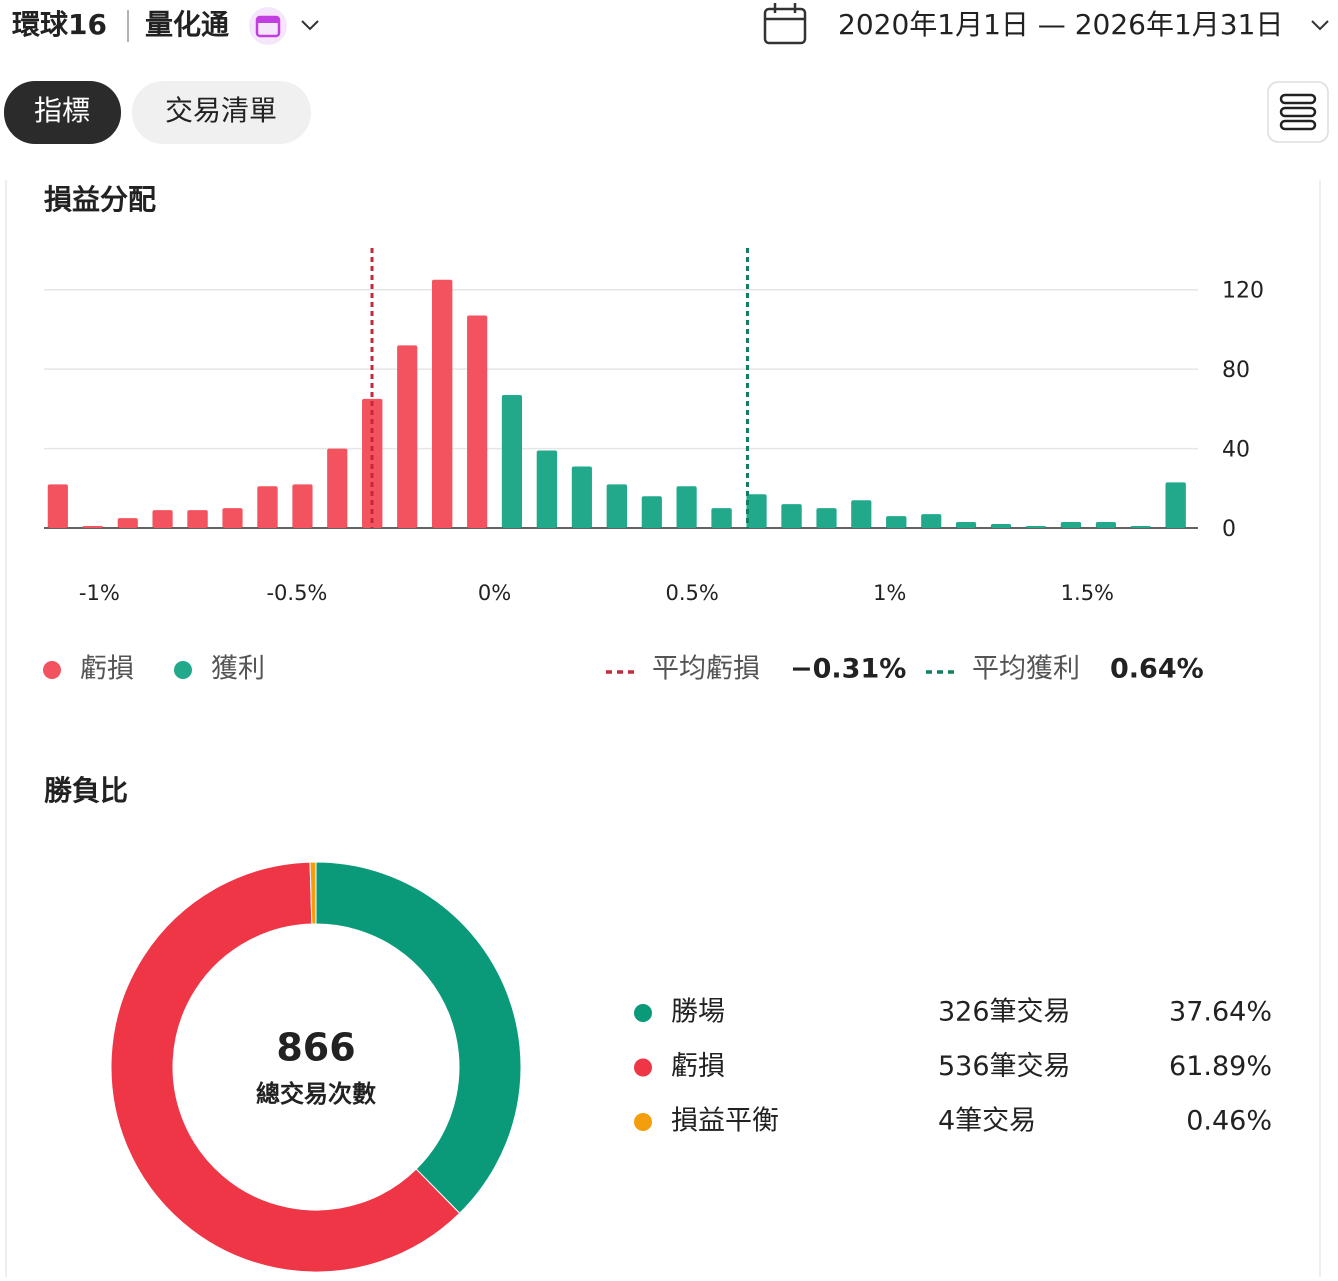  What do you see at coordinates (1229, 529) in the screenshot?
I see `y-tick-label: 0` at bounding box center [1229, 529].